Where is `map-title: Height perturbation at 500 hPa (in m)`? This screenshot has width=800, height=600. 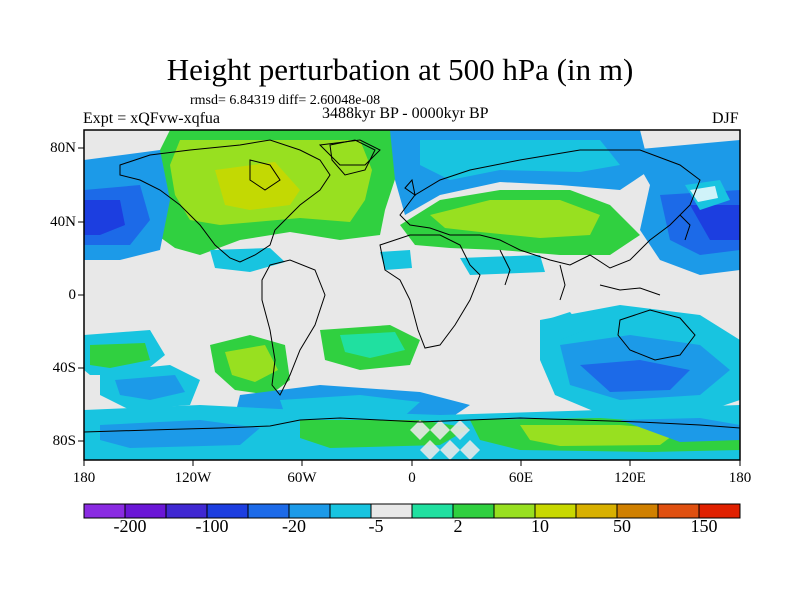 map-title: Height perturbation at 500 hPa (in m) is located at coordinates (400, 69).